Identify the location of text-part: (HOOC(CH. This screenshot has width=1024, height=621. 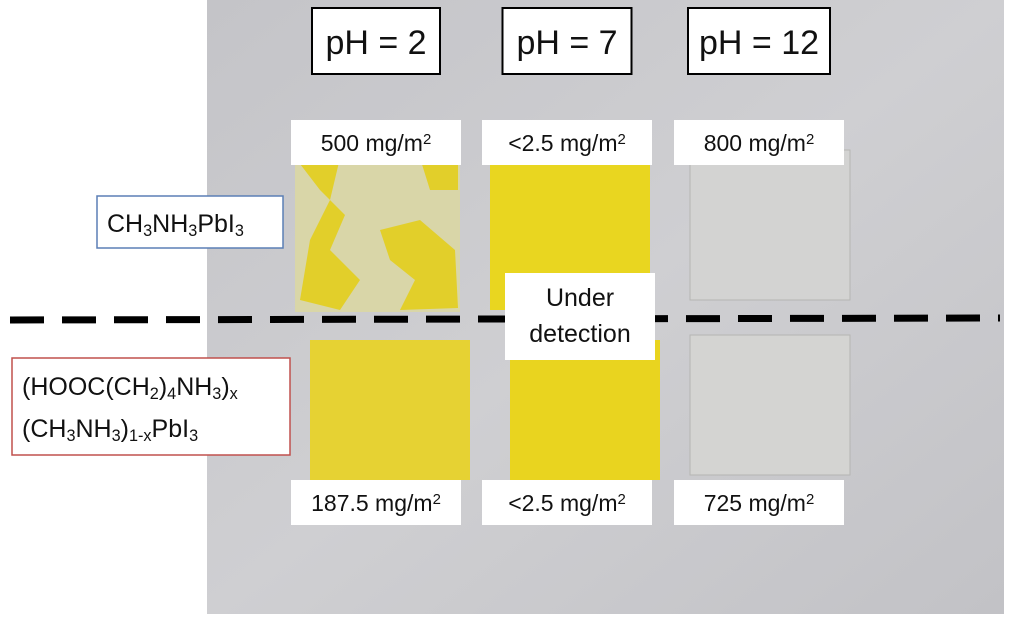
(86, 387).